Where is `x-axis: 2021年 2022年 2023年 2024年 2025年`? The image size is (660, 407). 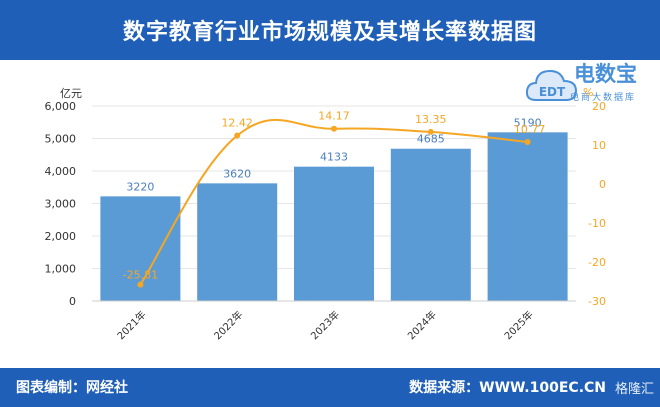
x-axis: 2021年 2022年 2023年 2024年 2025年 is located at coordinates (334, 321).